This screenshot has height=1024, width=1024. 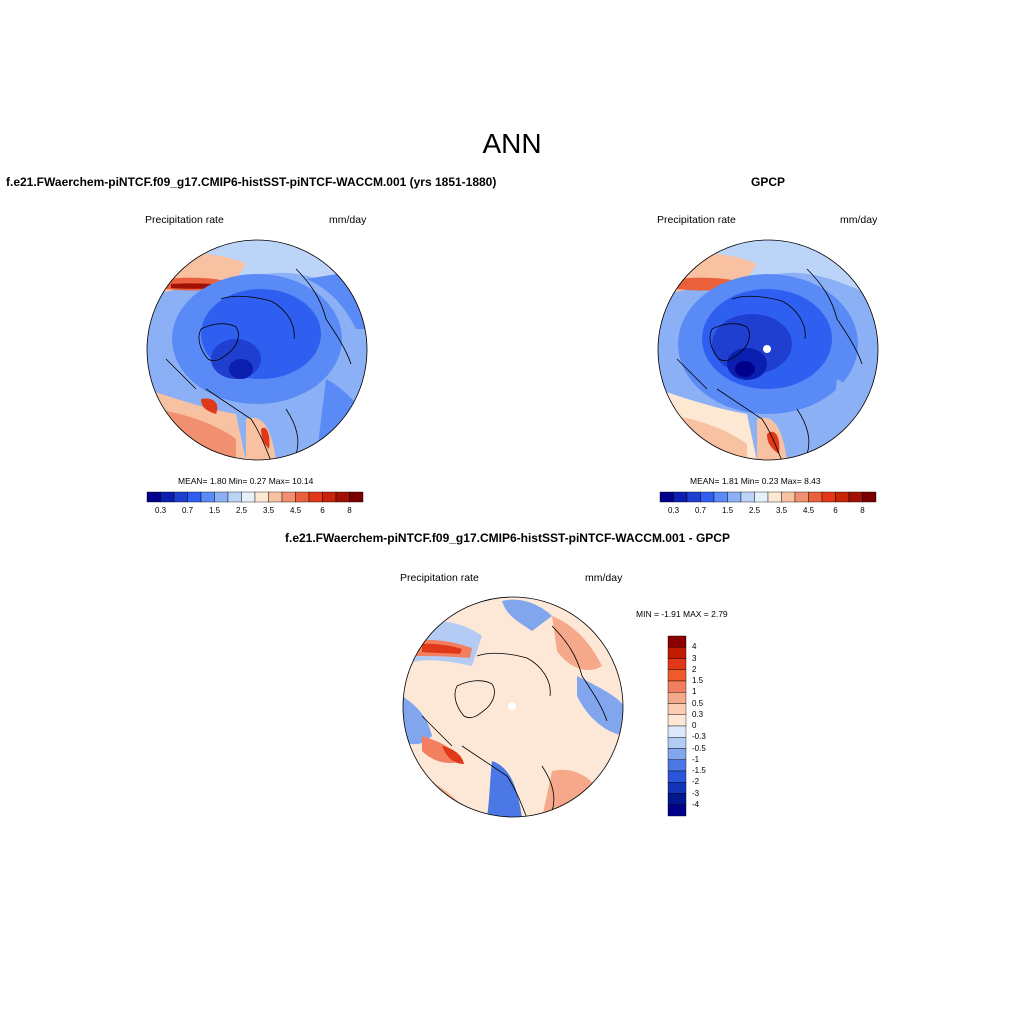 I want to click on obs-polar-map, so click(x=768, y=350).